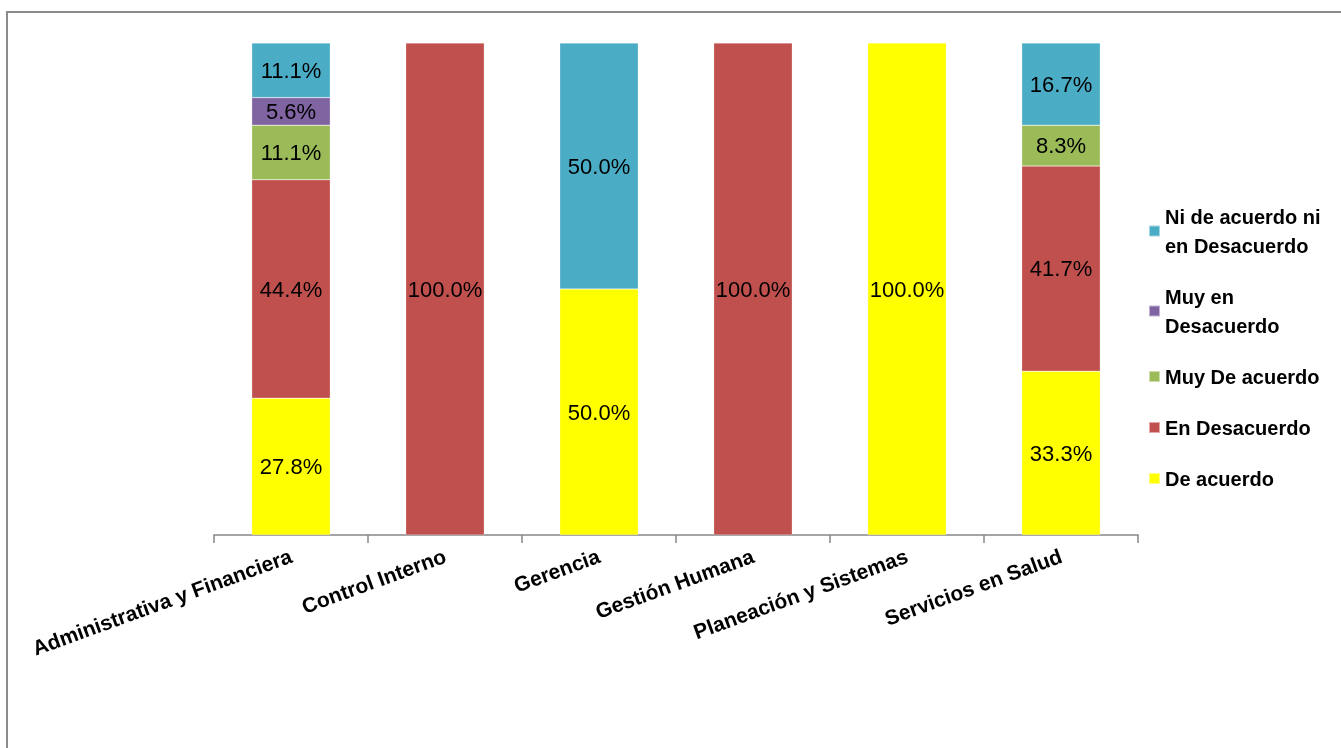 The height and width of the screenshot is (748, 1341). I want to click on data-label: 8.3%, so click(1061, 146).